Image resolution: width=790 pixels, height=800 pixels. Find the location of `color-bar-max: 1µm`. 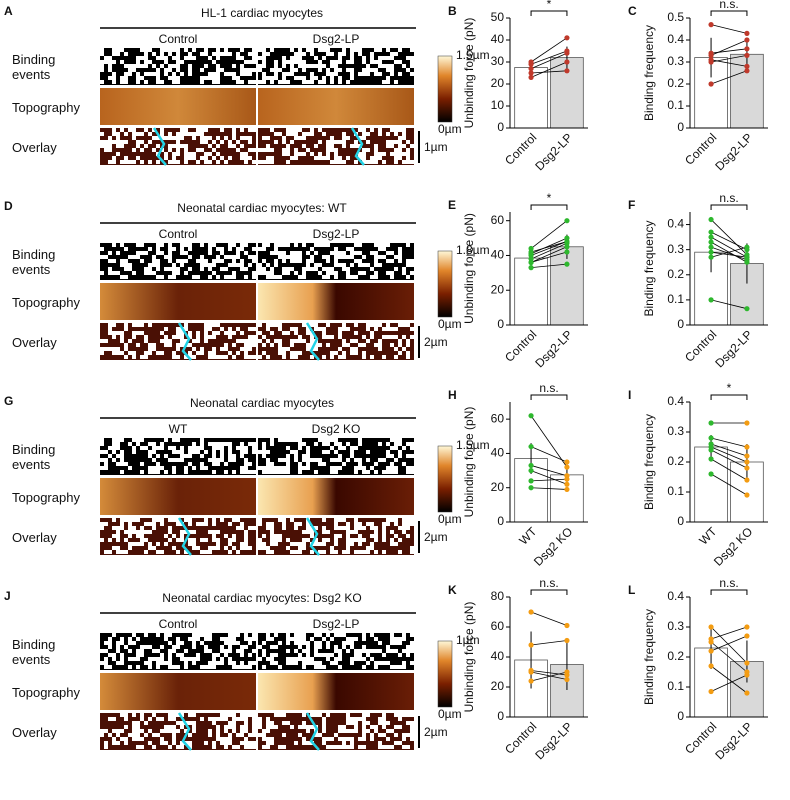

color-bar-max: 1µm is located at coordinates (468, 640).